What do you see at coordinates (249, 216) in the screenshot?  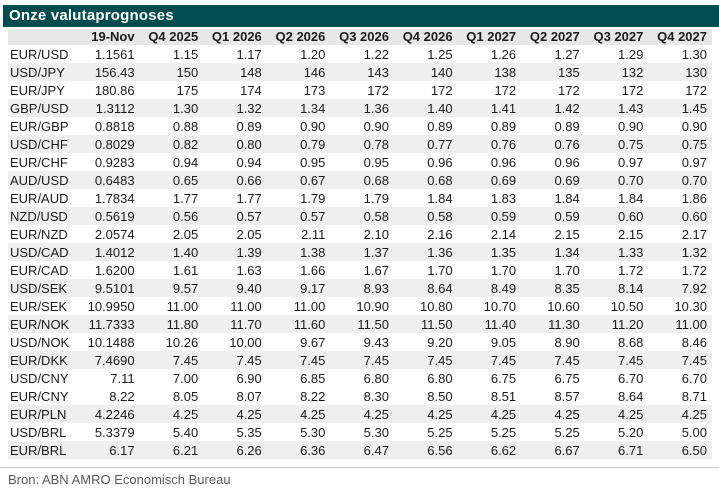 I see `forecast-value: 0.57` at bounding box center [249, 216].